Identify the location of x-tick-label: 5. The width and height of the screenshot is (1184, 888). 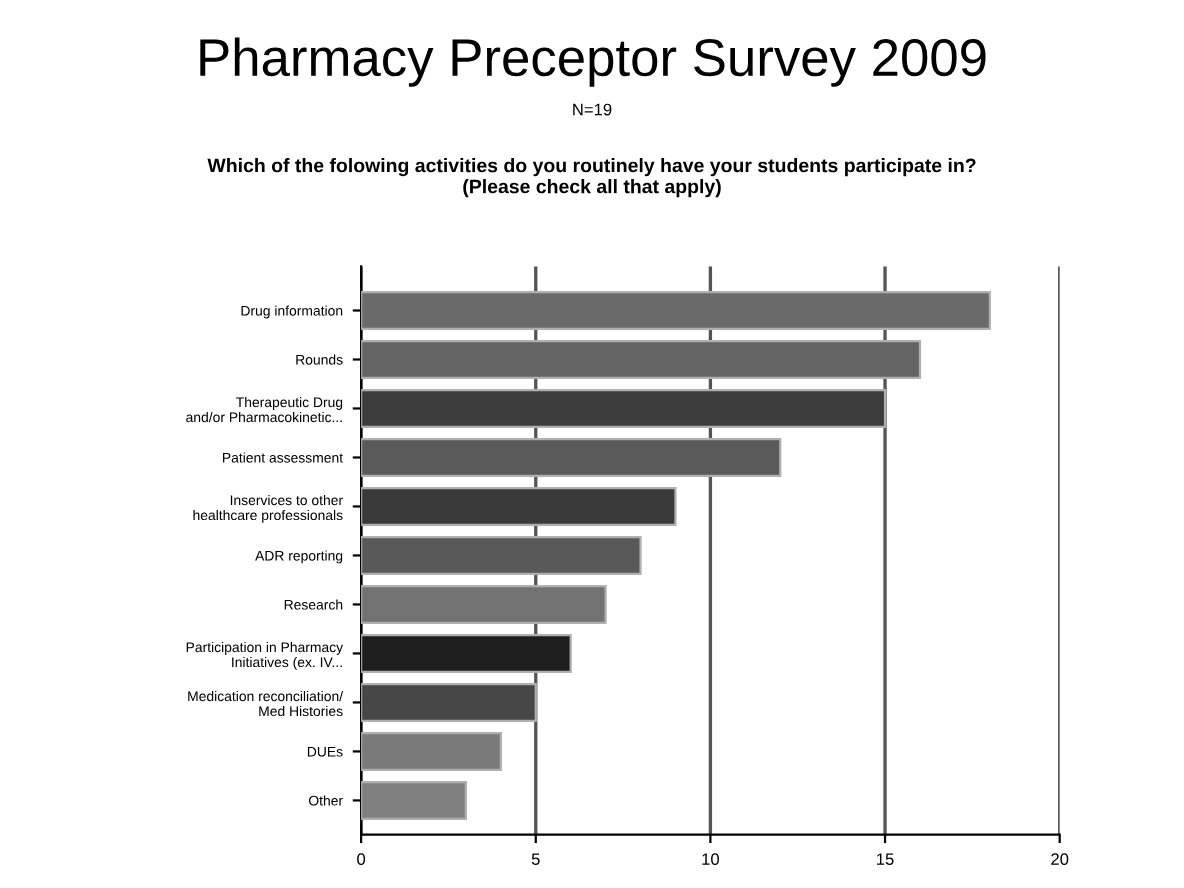
(535, 859).